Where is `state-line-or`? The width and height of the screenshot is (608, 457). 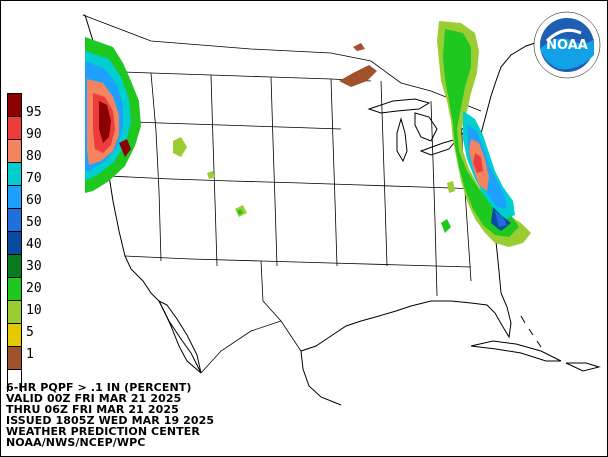 state-line-or is located at coordinates (223, 125).